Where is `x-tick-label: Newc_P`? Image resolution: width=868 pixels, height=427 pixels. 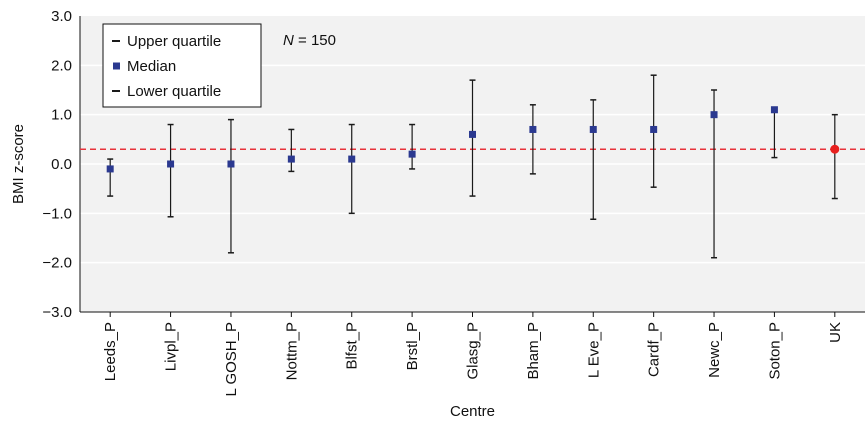 x-tick-label: Newc_P is located at coordinates (714, 350).